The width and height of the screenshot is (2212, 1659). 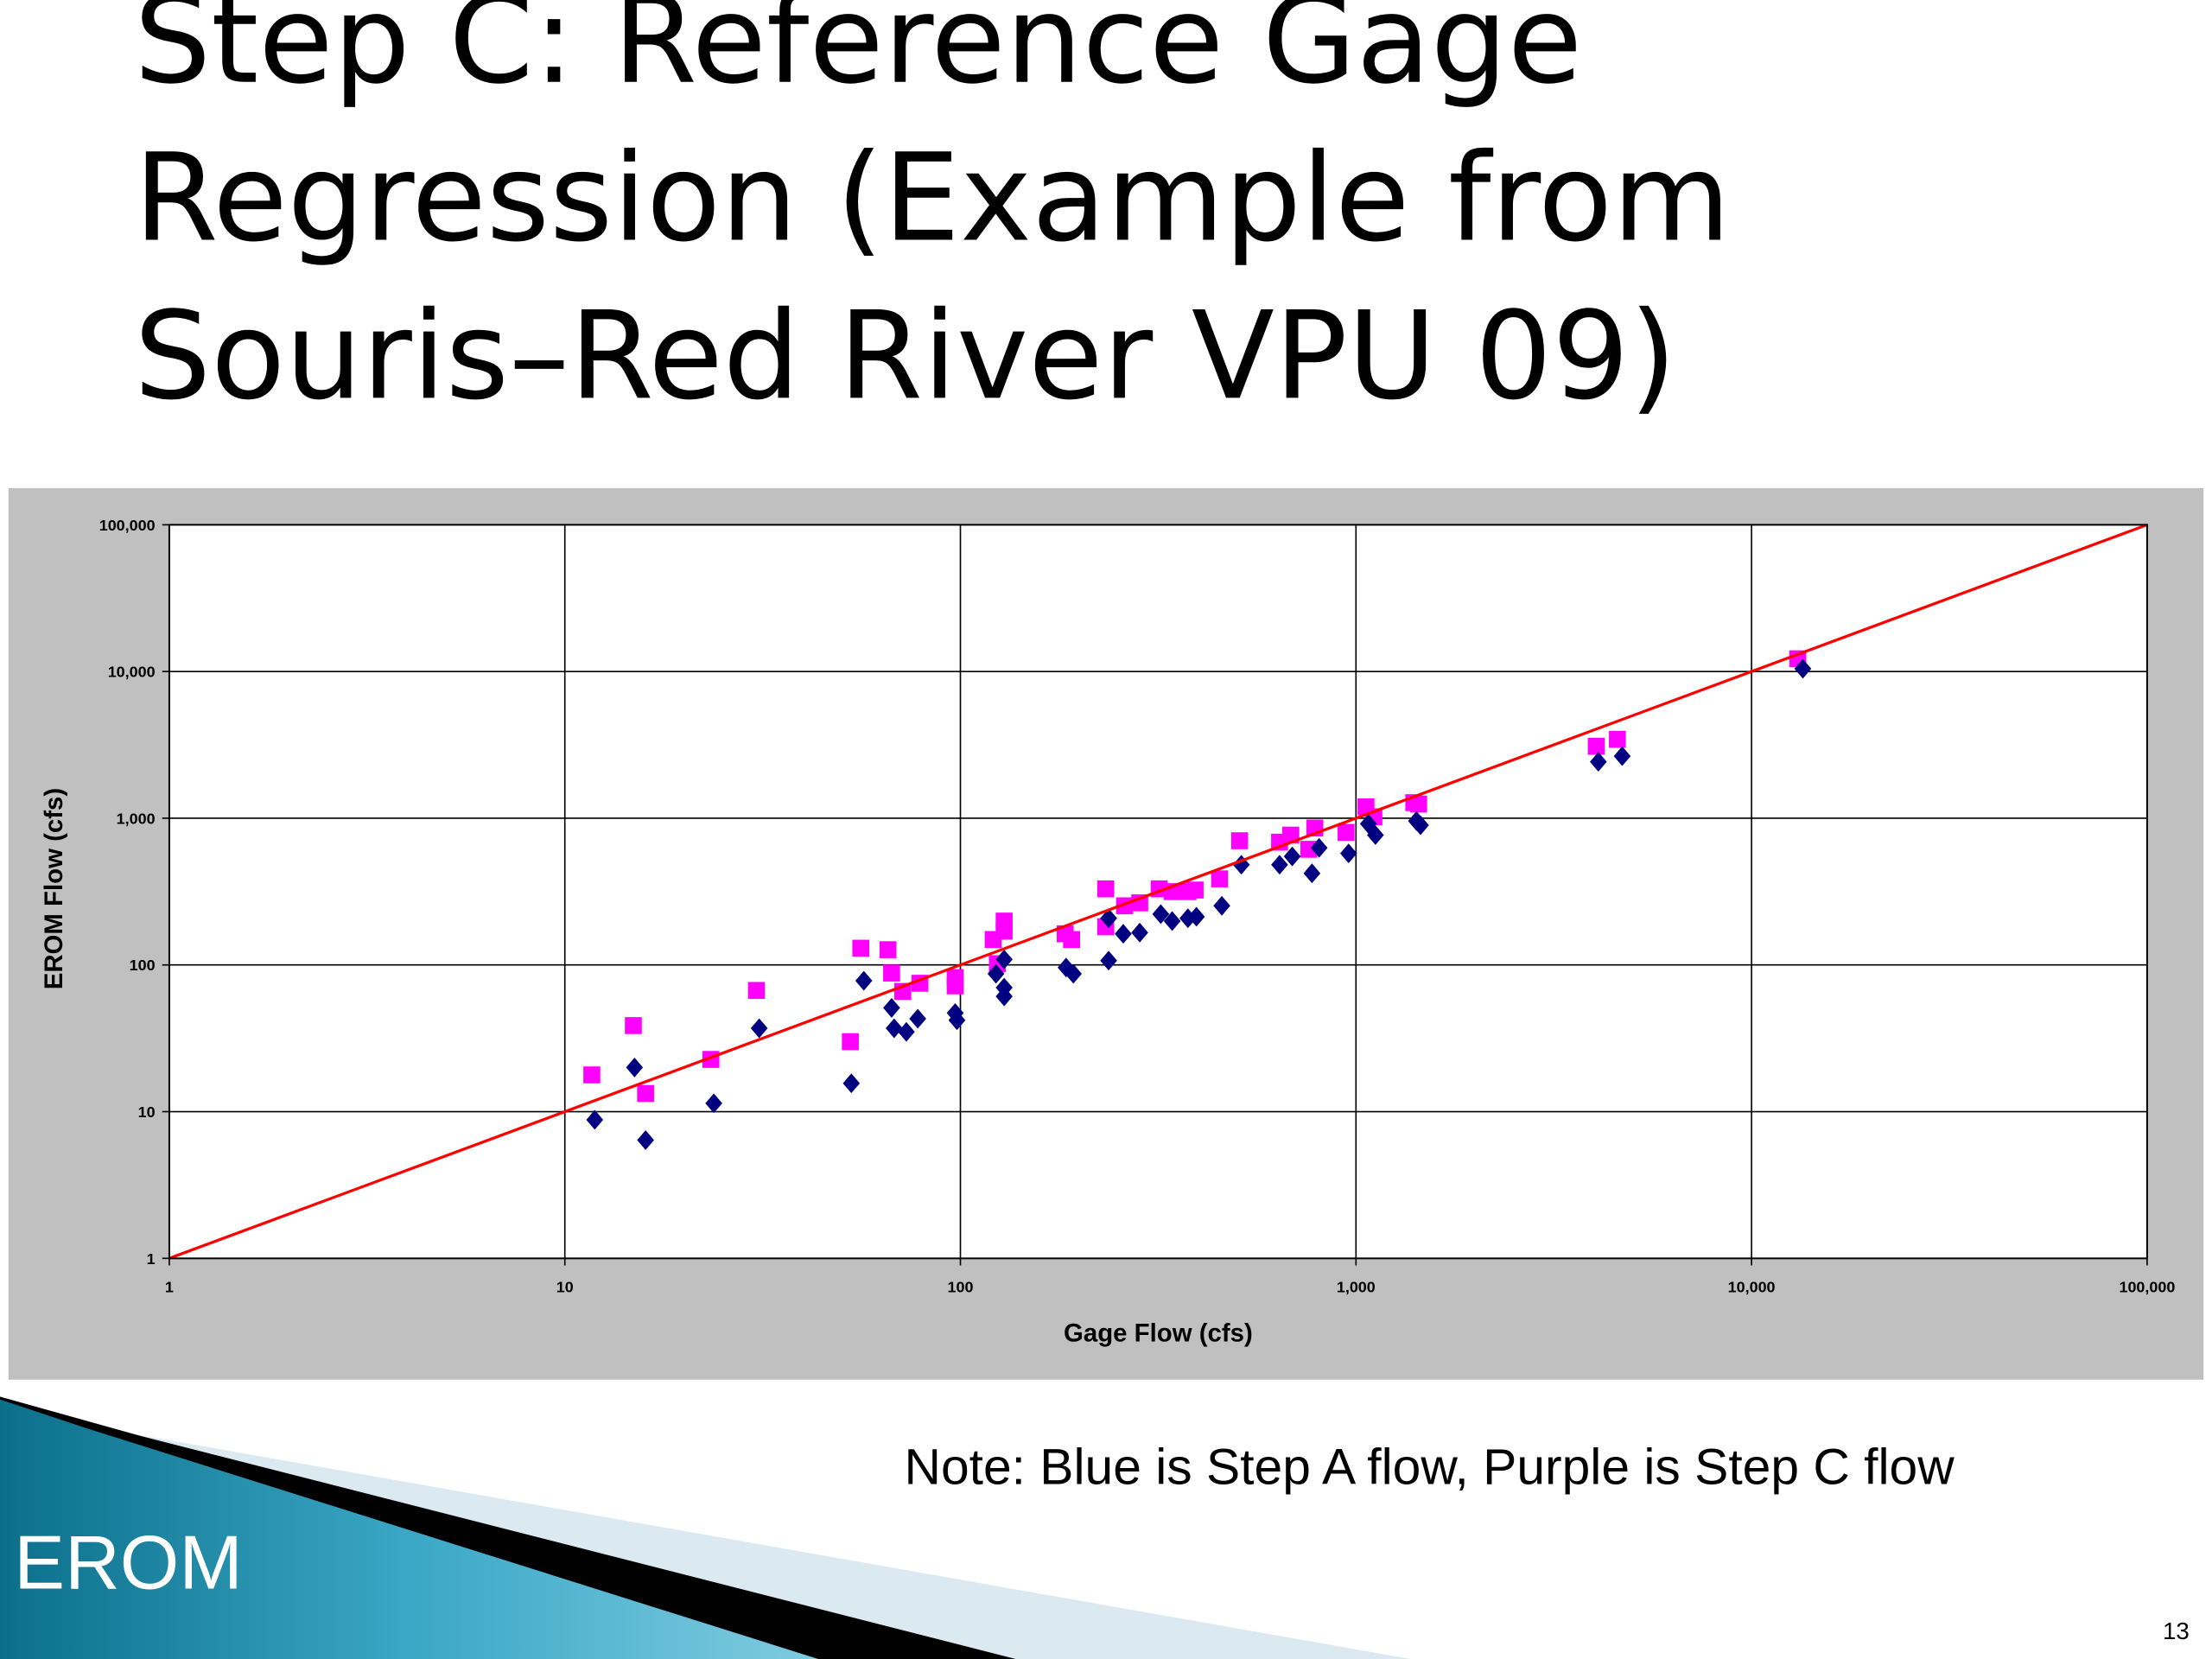 I want to click on slide-title-line: Step C: Reference Gage, so click(x=858, y=55).